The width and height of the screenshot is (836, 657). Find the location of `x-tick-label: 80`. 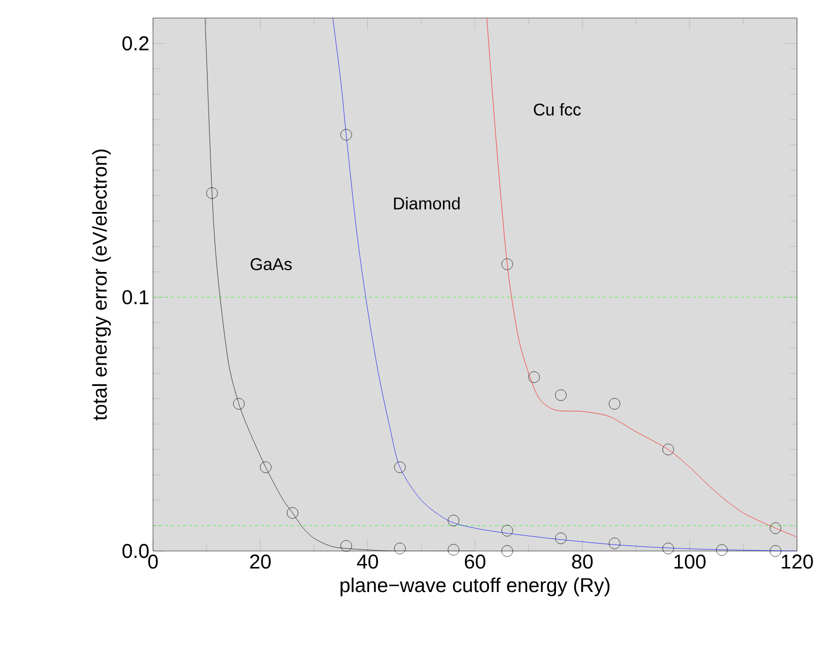

x-tick-label: 80 is located at coordinates (582, 561).